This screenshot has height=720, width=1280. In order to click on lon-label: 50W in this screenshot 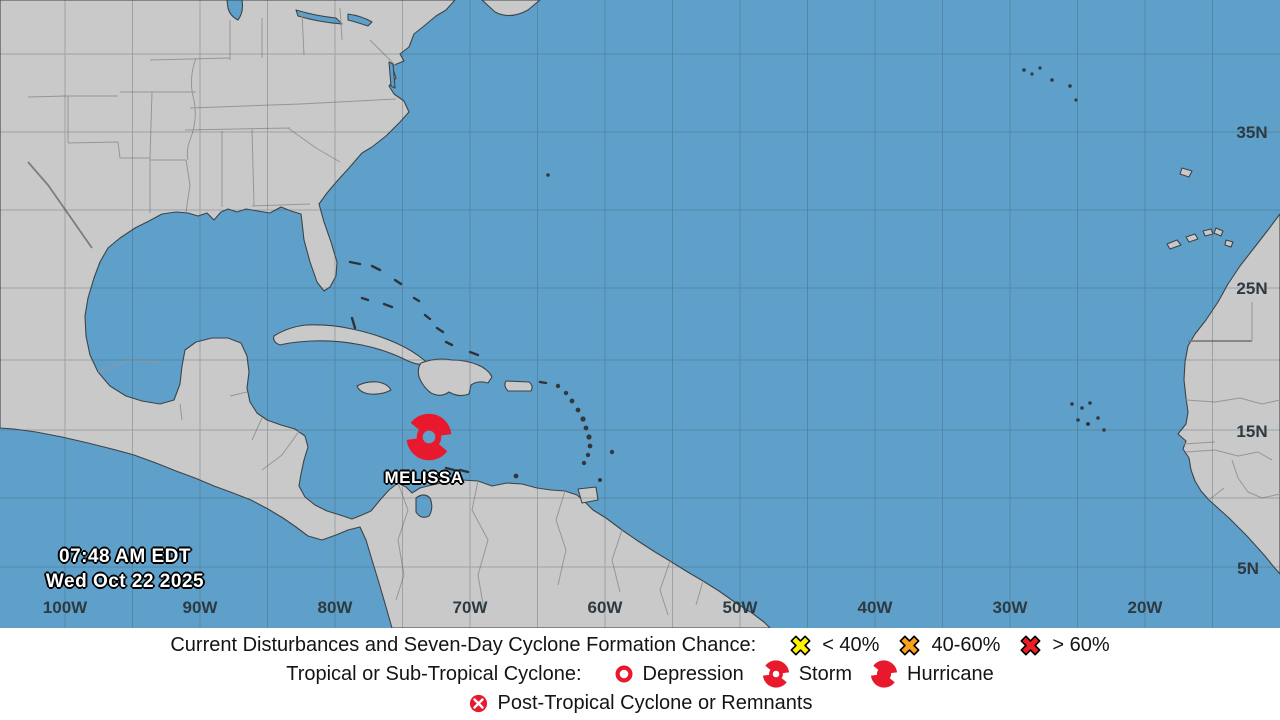, I will do `click(741, 607)`.